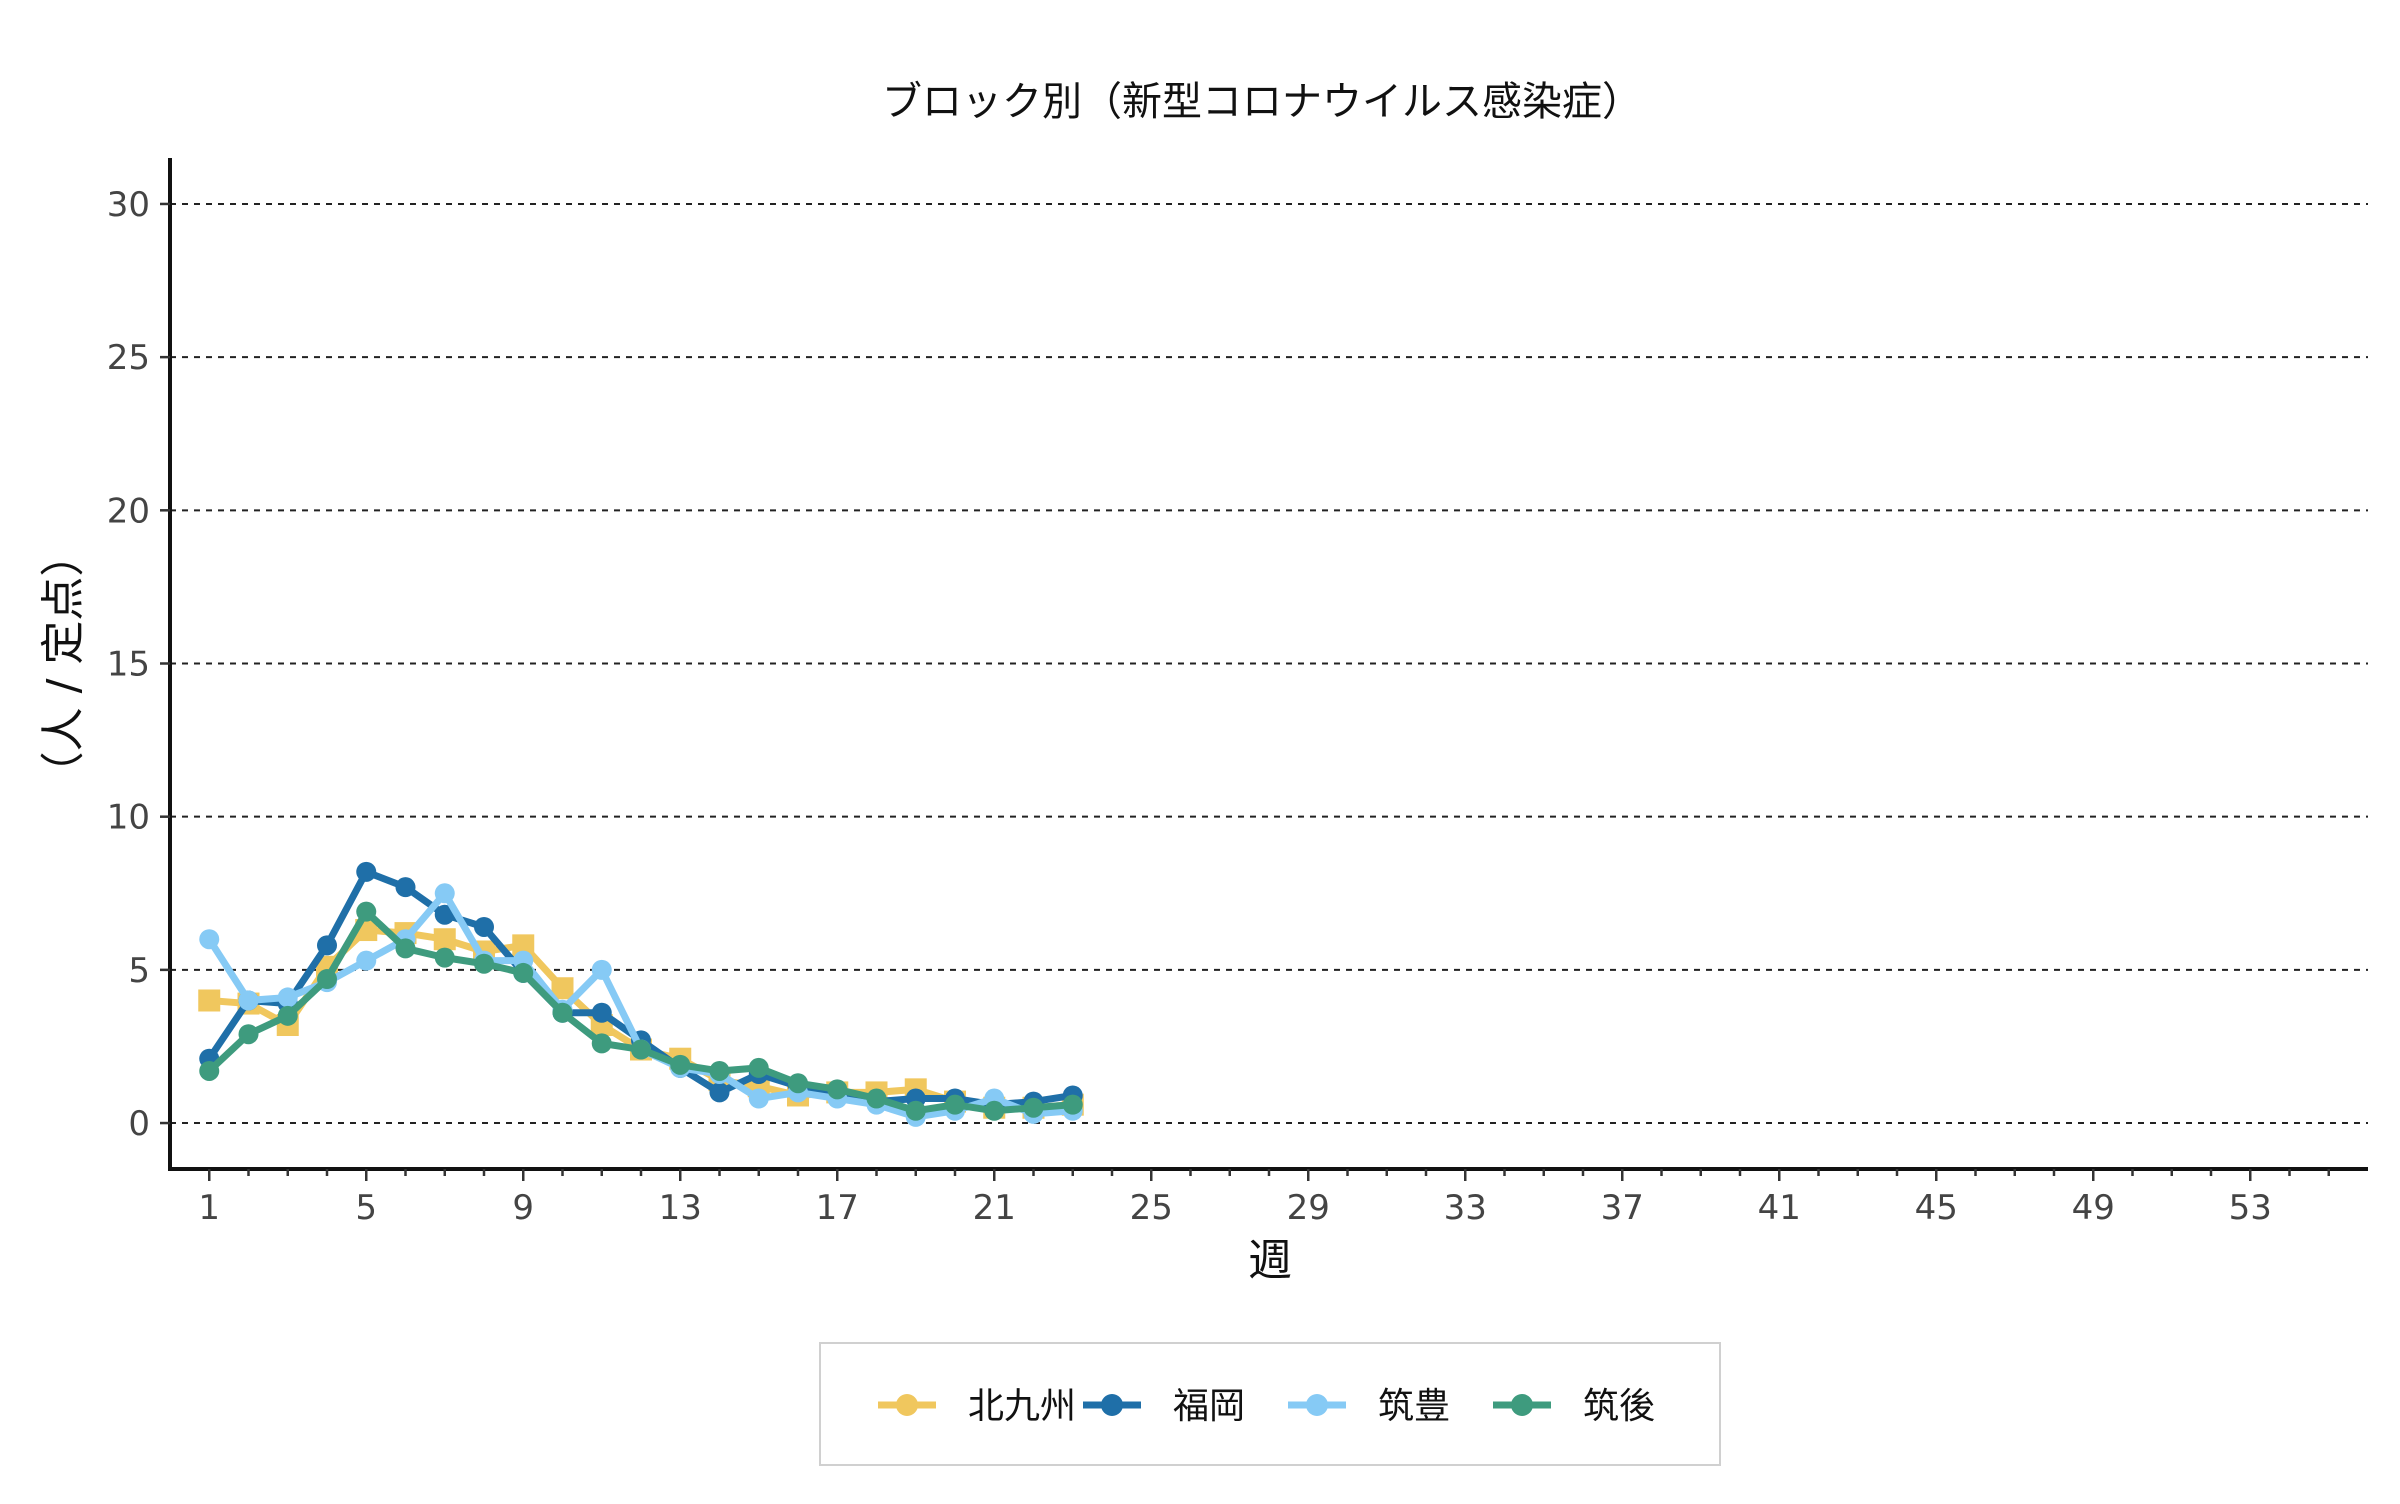 The height and width of the screenshot is (1504, 2400). Describe the element at coordinates (1936, 1208) in the screenshot. I see `x-tick-label: 45` at that location.